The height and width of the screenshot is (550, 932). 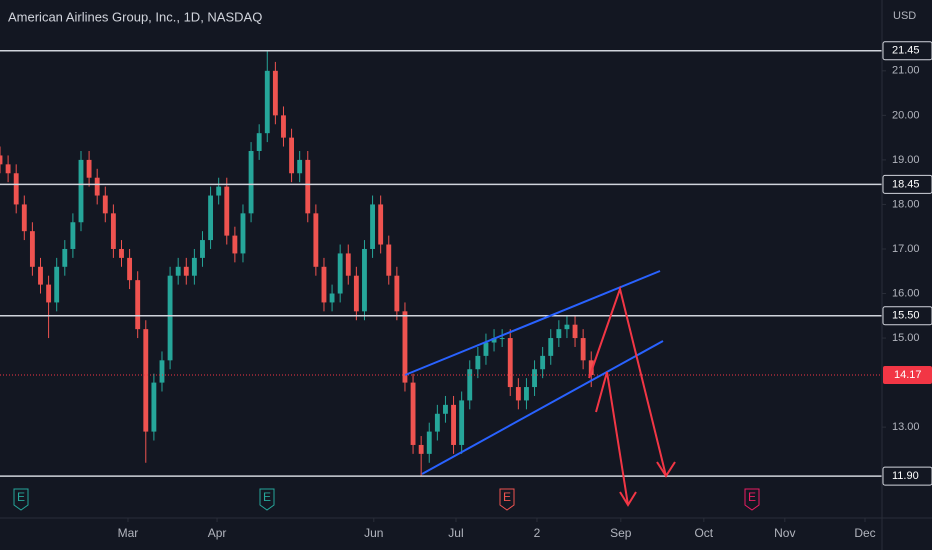 What do you see at coordinates (906, 427) in the screenshot?
I see `y-tick-label: 13.00` at bounding box center [906, 427].